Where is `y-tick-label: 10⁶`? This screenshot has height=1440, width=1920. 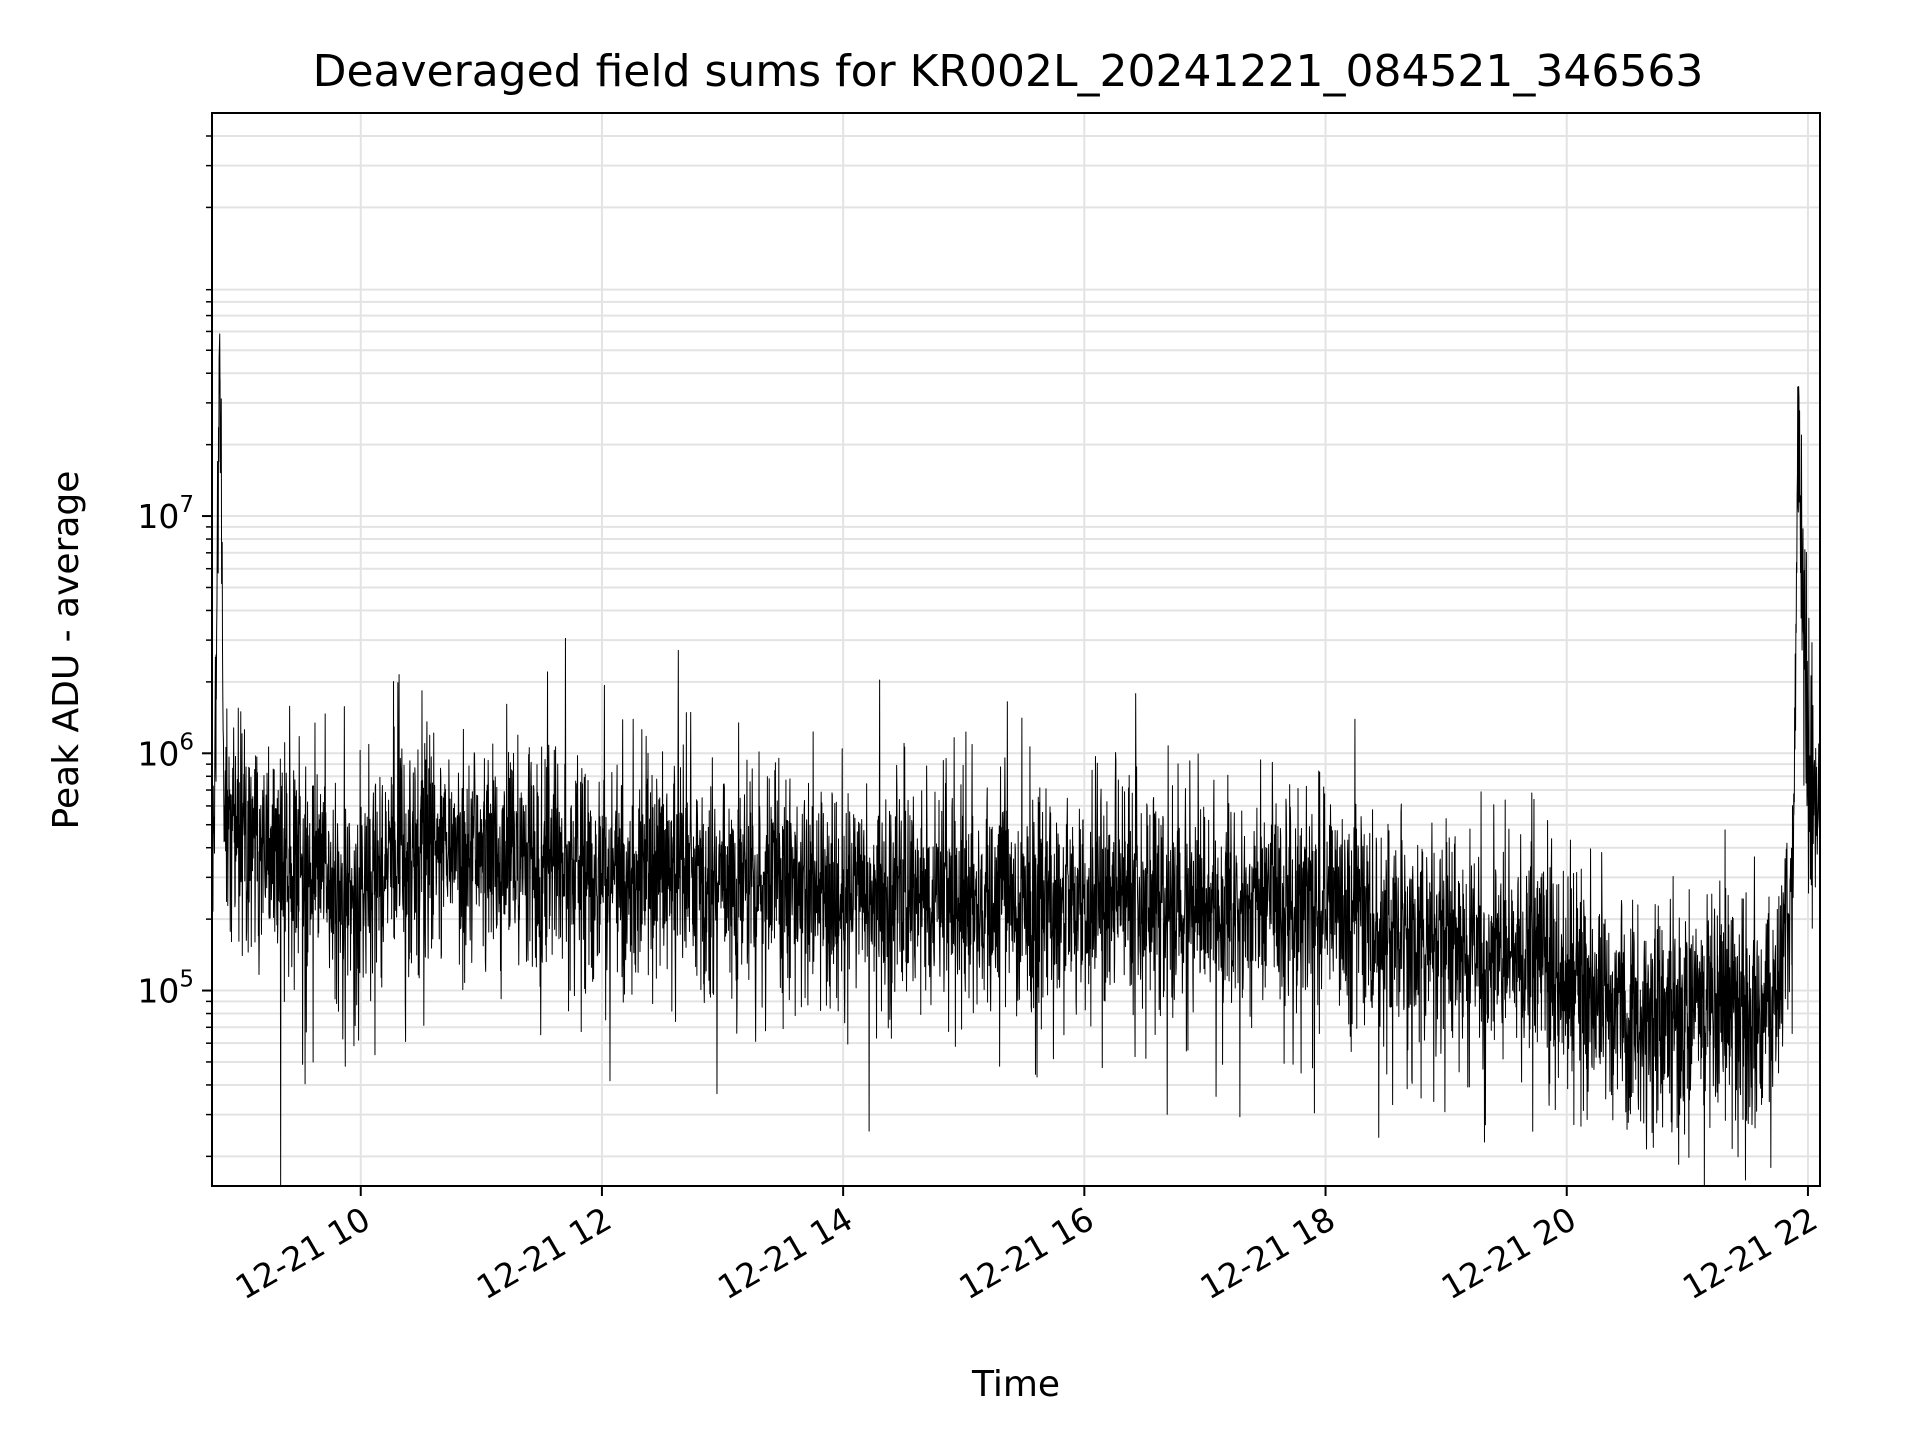
y-tick-label: 10⁶ is located at coordinates (165, 751).